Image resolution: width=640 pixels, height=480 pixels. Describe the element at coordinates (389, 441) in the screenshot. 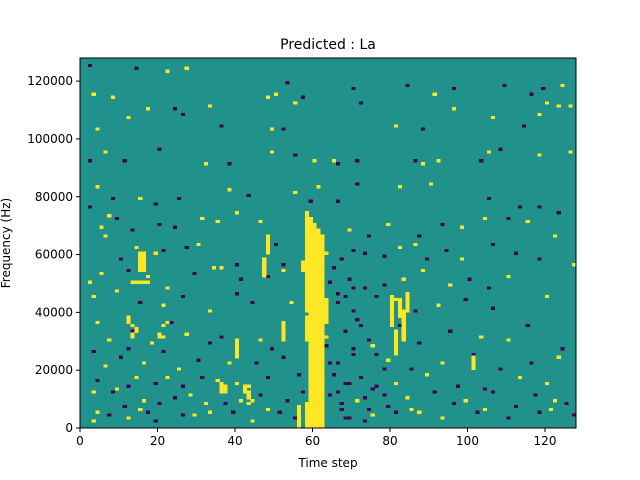

I see `x-tick-label: 80` at that location.